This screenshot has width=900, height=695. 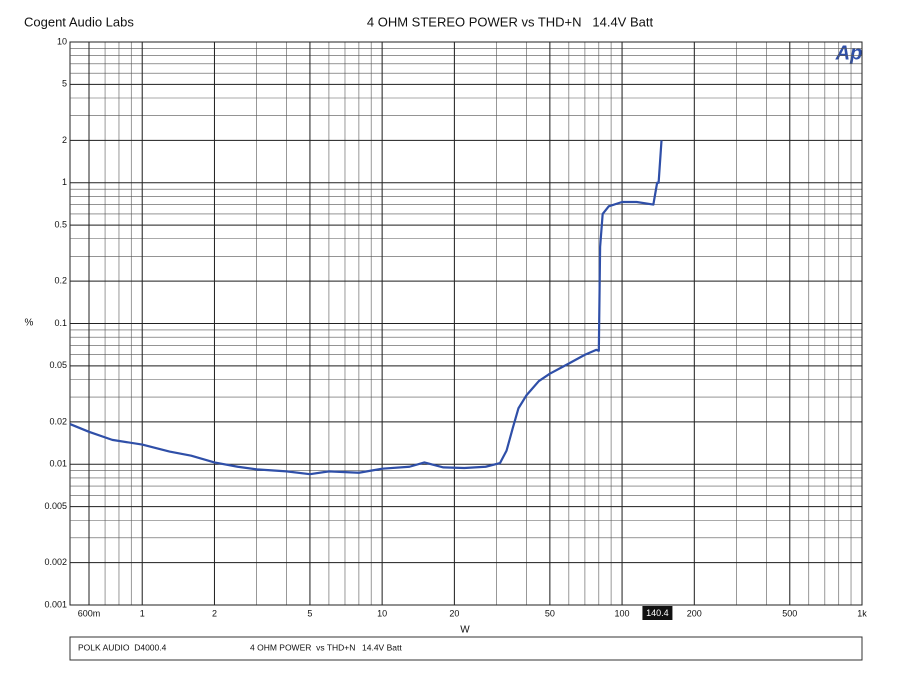 I want to click on x-tick-label: 5, so click(x=309, y=613).